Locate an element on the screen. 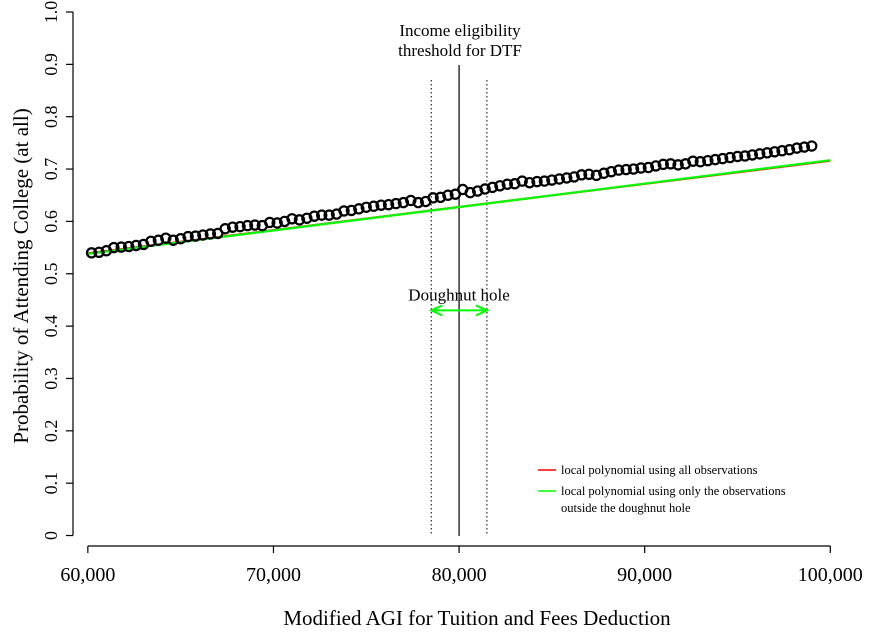 Image resolution: width=870 pixels, height=633 pixels. y-tick-label: 0.4 is located at coordinates (51, 326).